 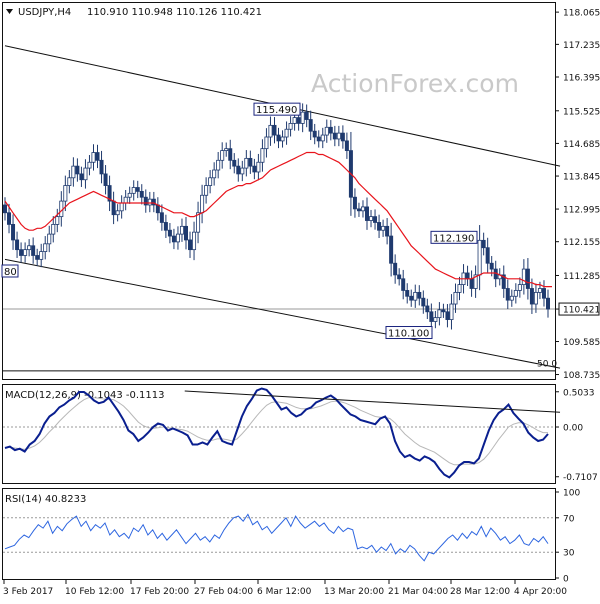 What do you see at coordinates (540, 592) in the screenshot?
I see `x-tick-label: 4 Apr 20:00` at bounding box center [540, 592].